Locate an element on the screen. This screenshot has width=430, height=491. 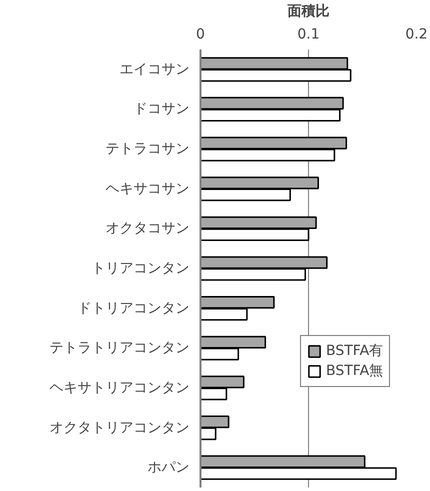
x-tick-label: 0 is located at coordinates (200, 34).